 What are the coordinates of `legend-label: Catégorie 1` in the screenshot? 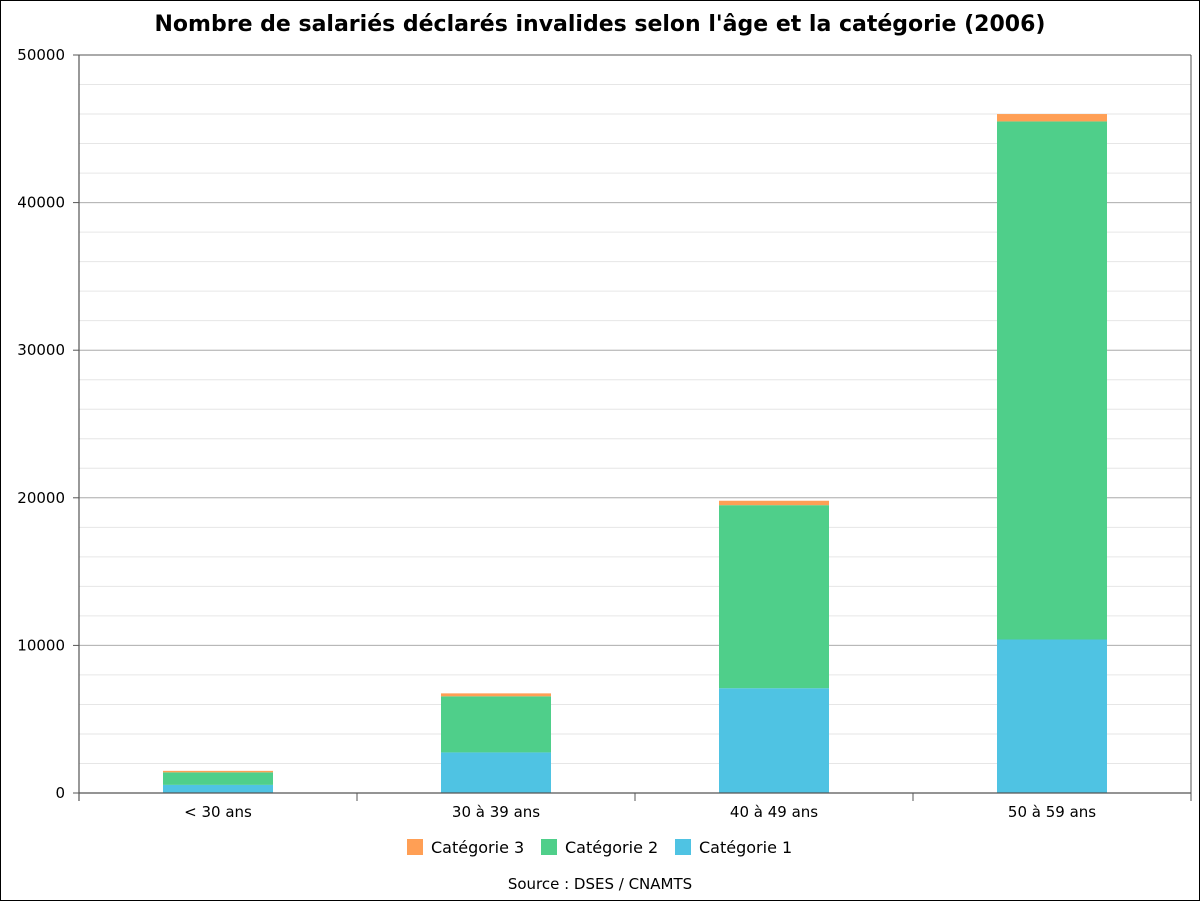 It's located at (745, 847).